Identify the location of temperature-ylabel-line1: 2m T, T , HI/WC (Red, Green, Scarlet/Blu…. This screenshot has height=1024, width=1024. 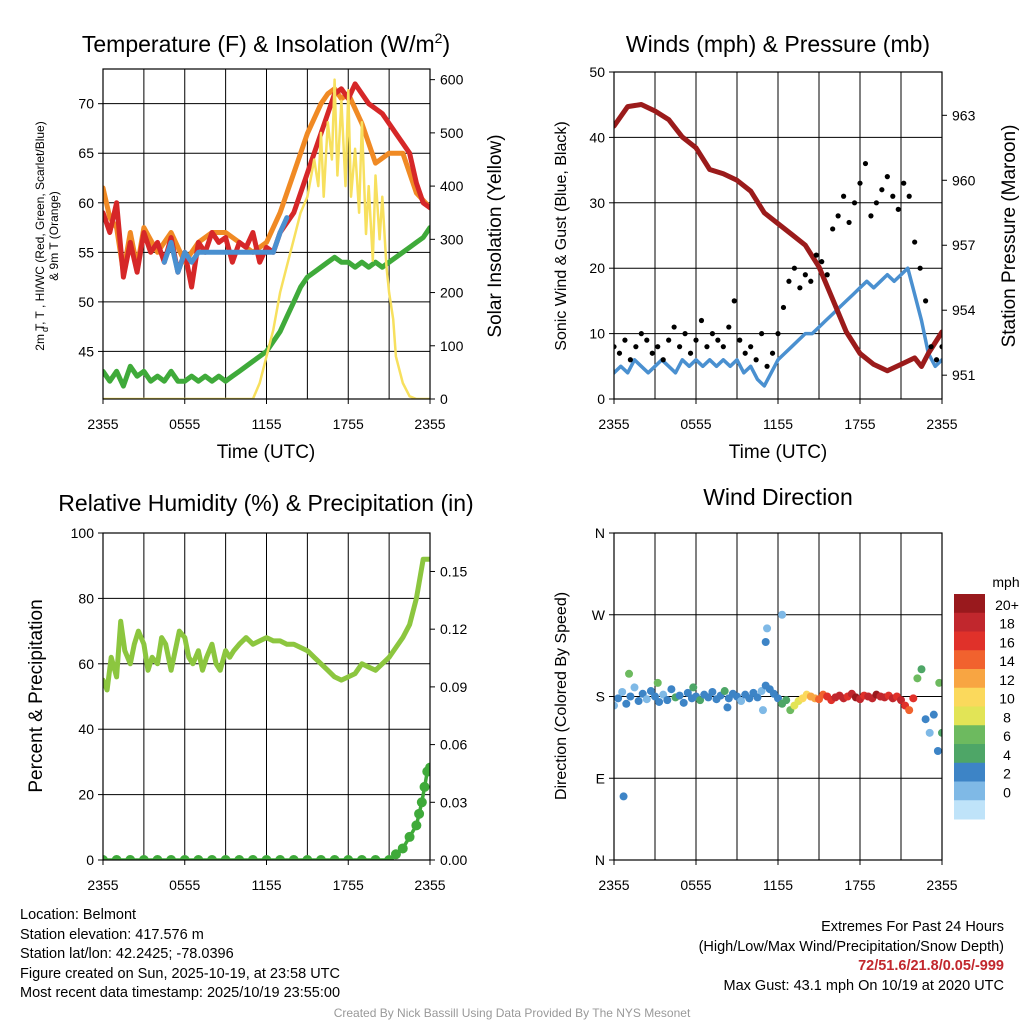
(40, 235).